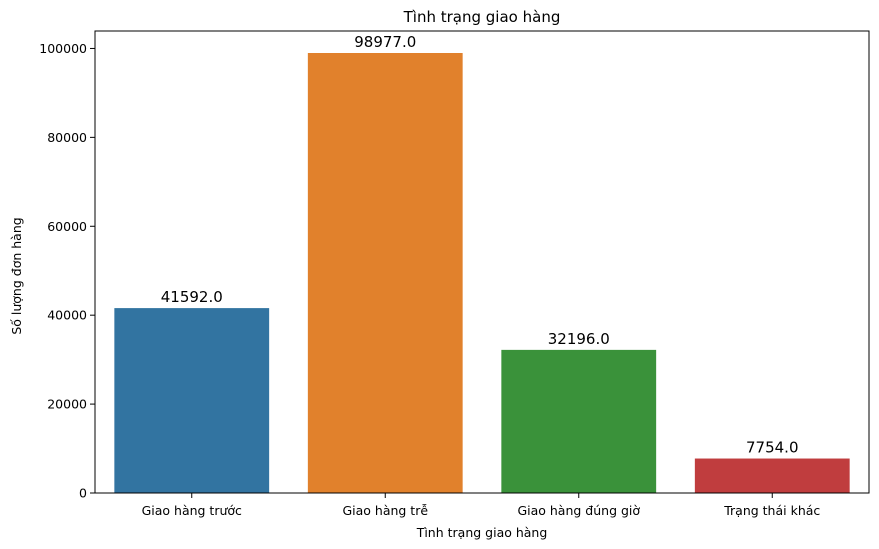 The width and height of the screenshot is (879, 549). Describe the element at coordinates (771, 510) in the screenshot. I see `x-tick-label: Trạng thái khác` at that location.